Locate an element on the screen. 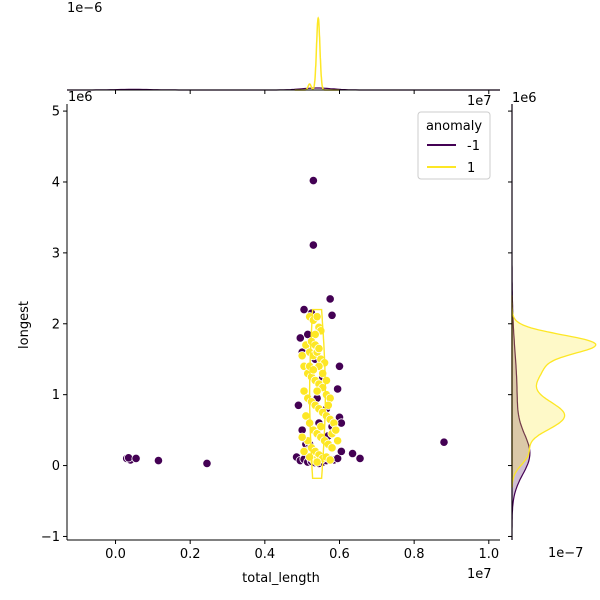 The image size is (600, 600). legend-label-neg1: -1 is located at coordinates (473, 146).